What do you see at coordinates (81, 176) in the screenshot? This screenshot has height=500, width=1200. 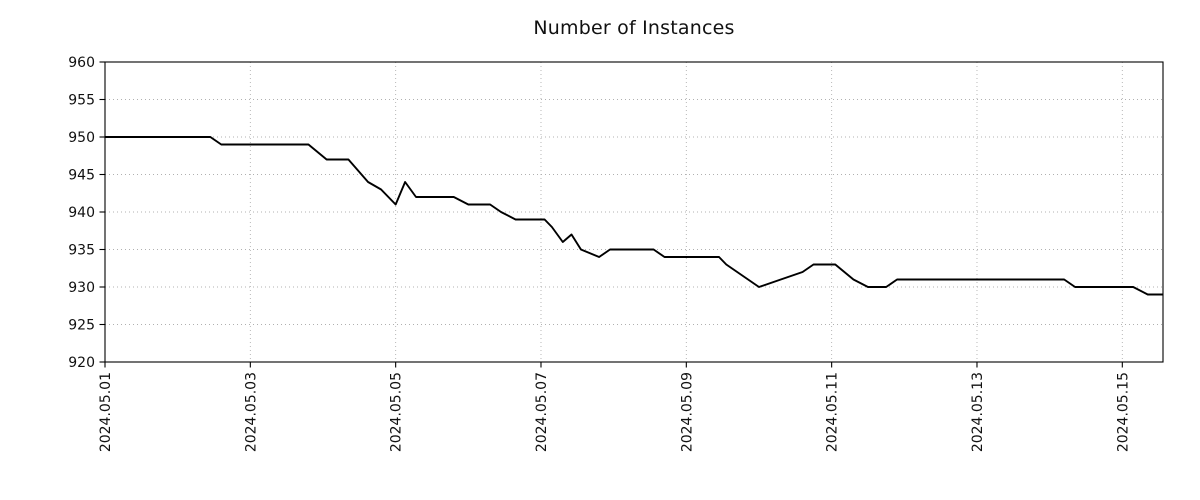 I see `y-tick-label: 945` at bounding box center [81, 176].